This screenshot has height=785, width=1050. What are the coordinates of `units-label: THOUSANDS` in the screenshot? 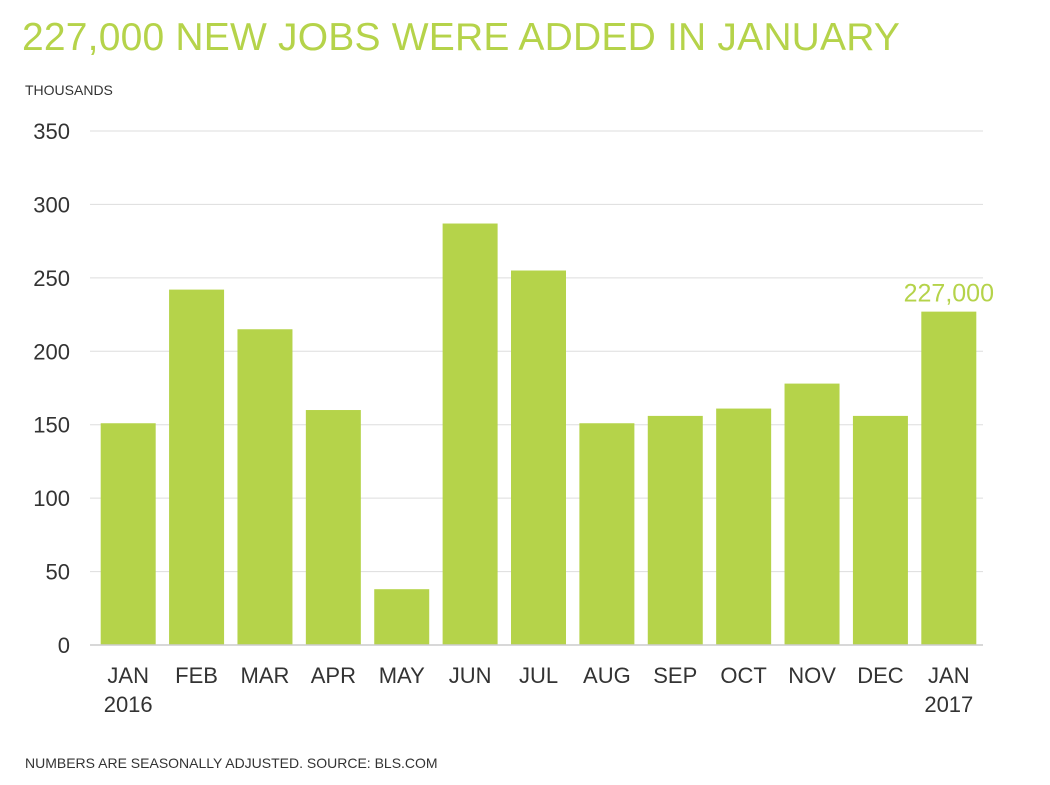 It's located at (69, 90).